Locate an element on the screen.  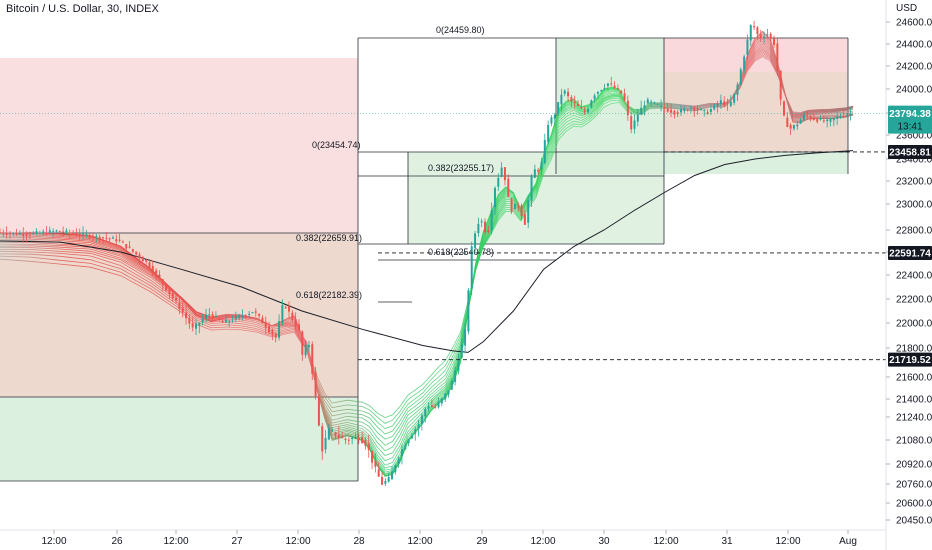
y-tick-label: 21080.00 is located at coordinates (914, 441).